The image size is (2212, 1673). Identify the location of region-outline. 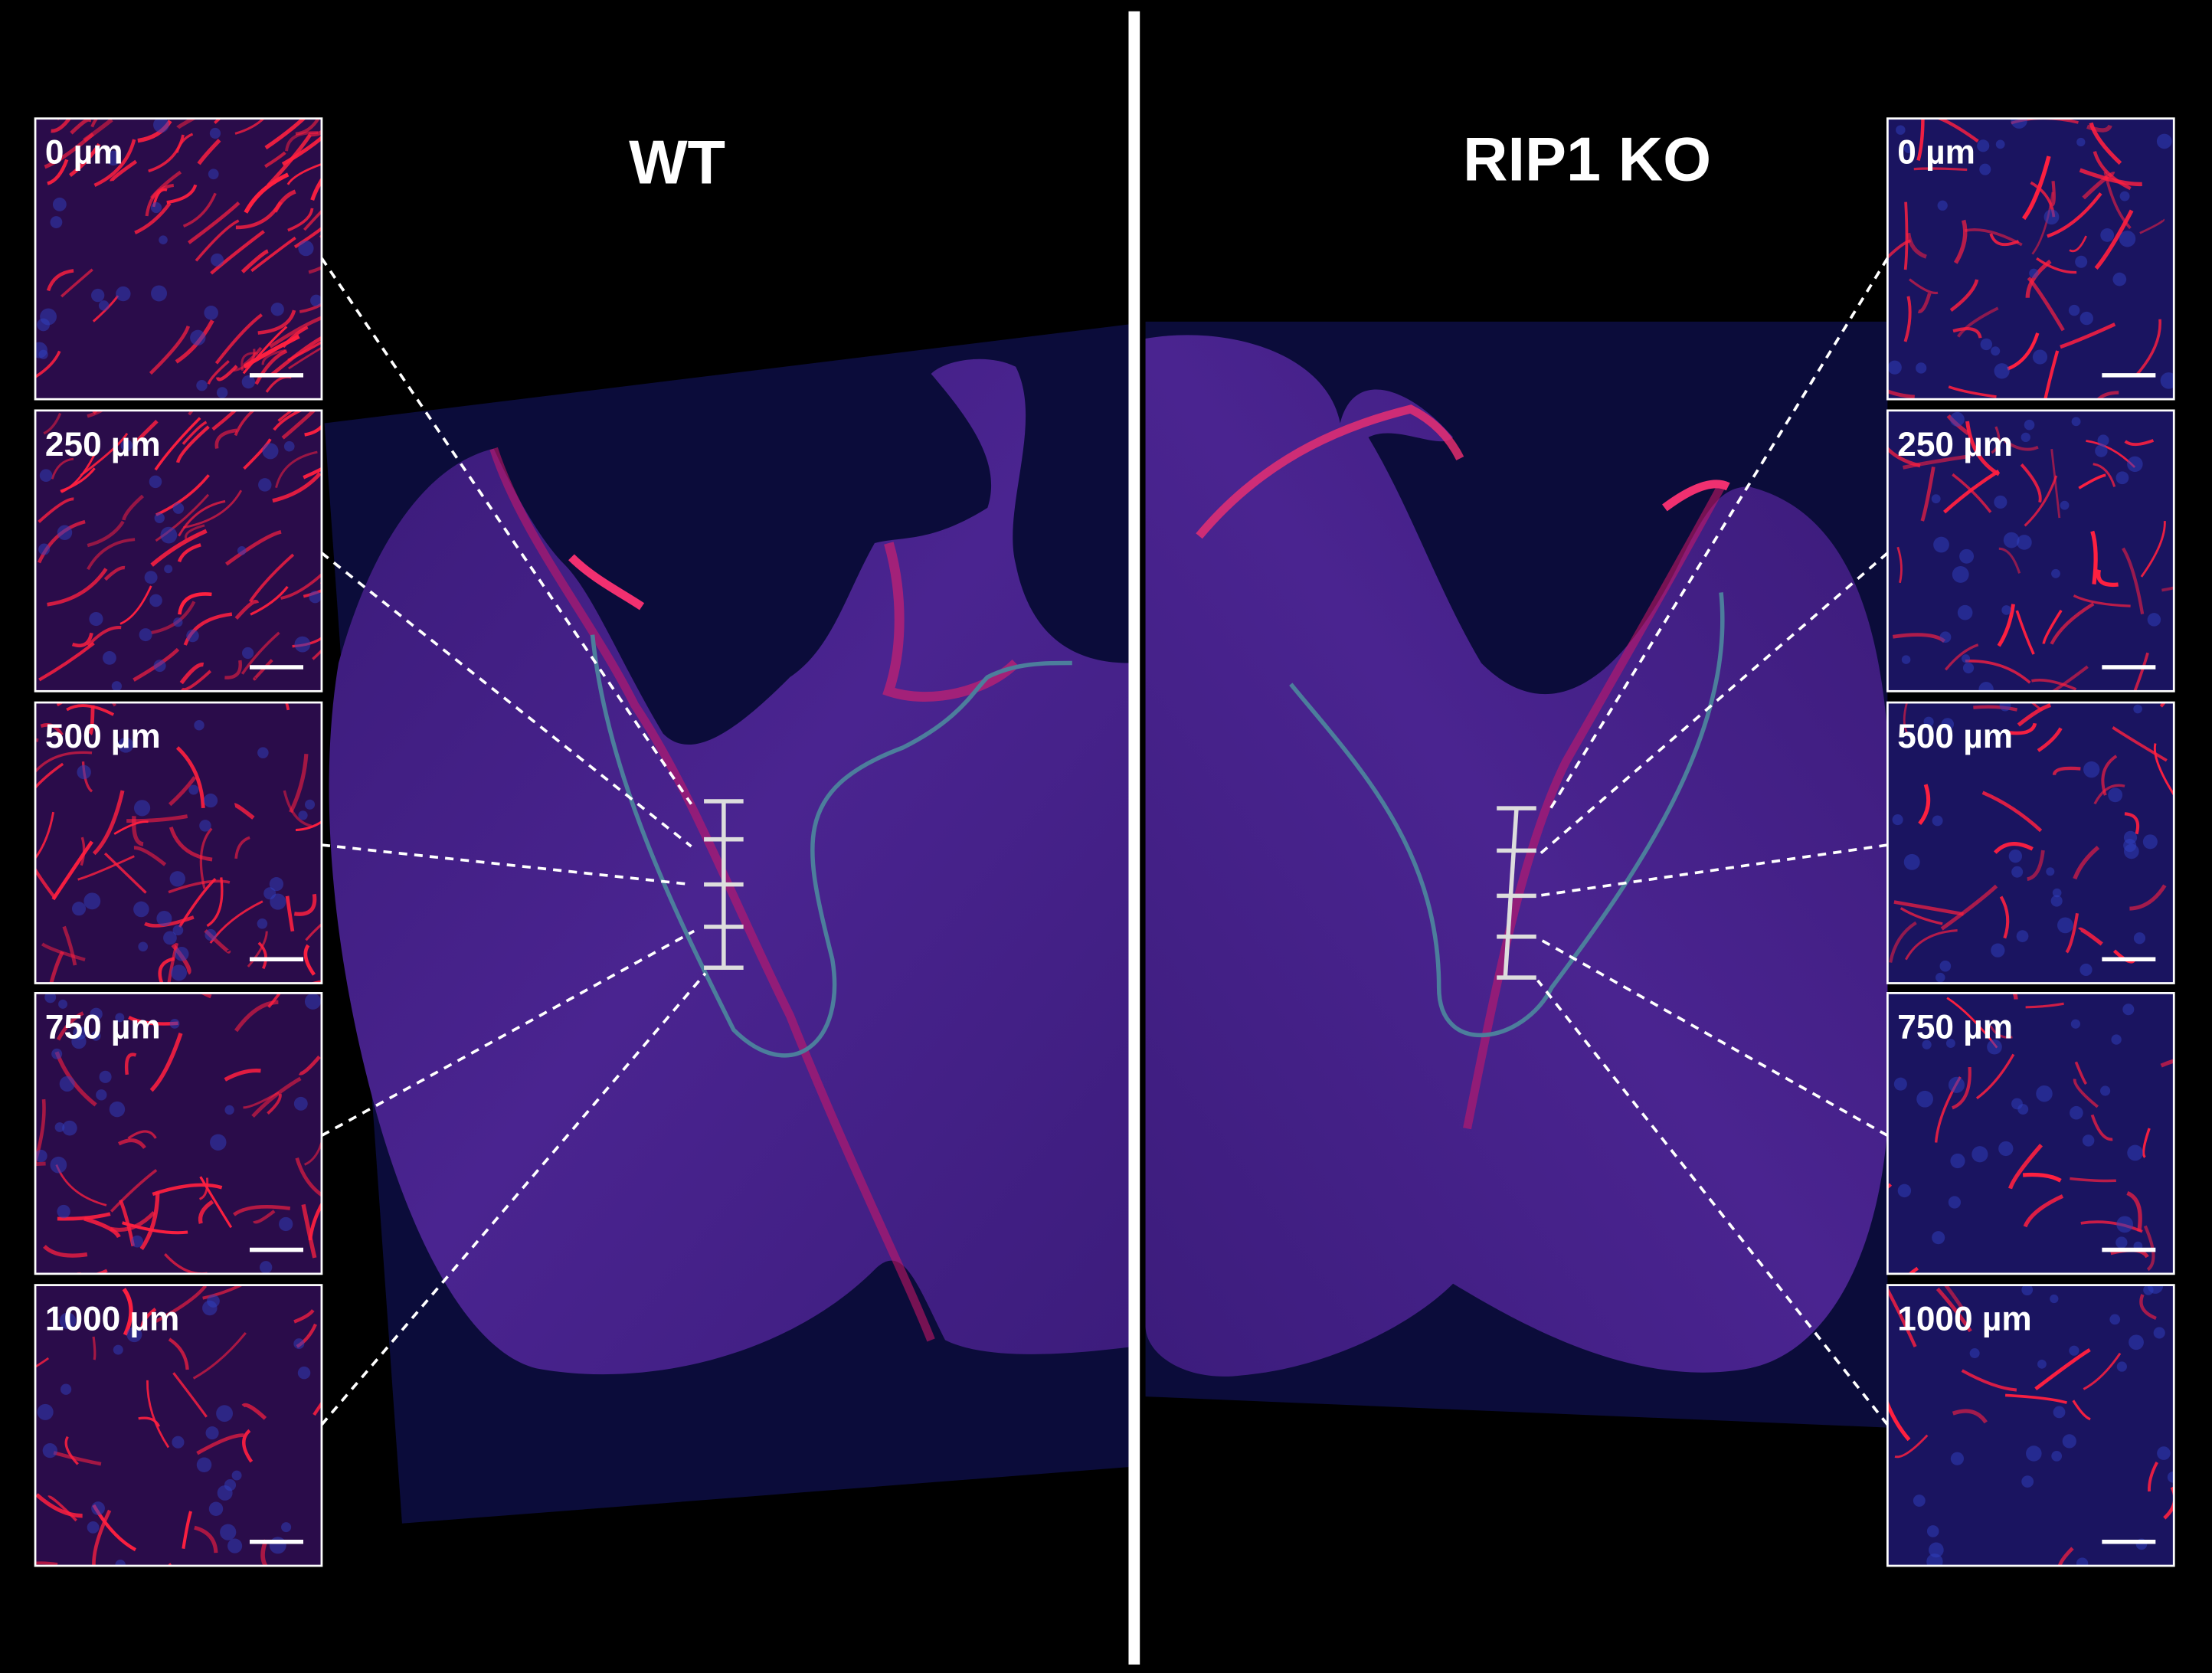
(1507, 815).